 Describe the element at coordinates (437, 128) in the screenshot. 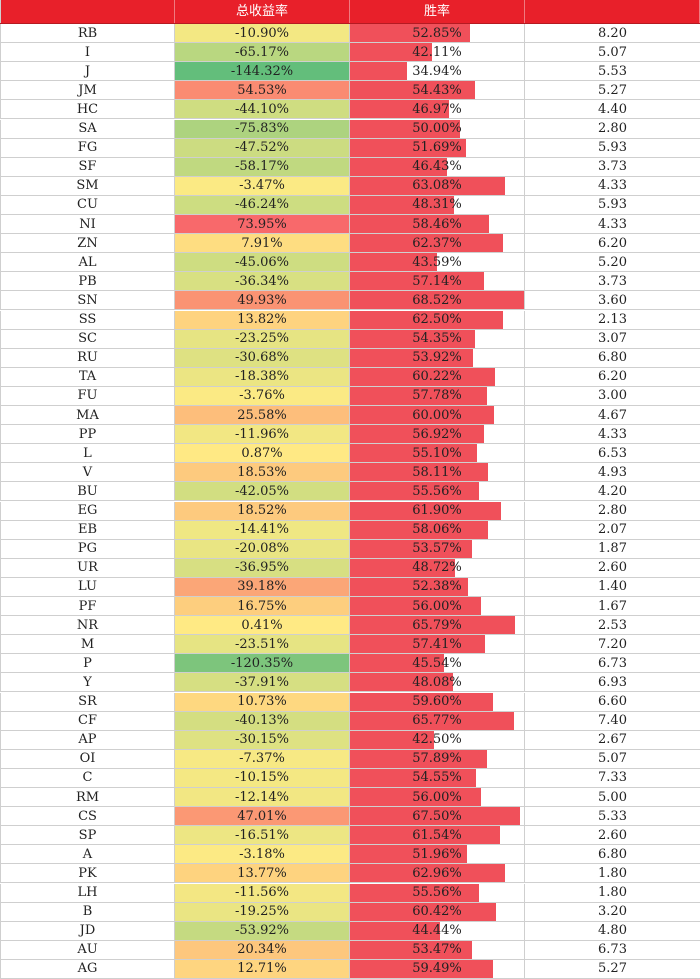

I see `cell-win-rate: 50.00%` at that location.